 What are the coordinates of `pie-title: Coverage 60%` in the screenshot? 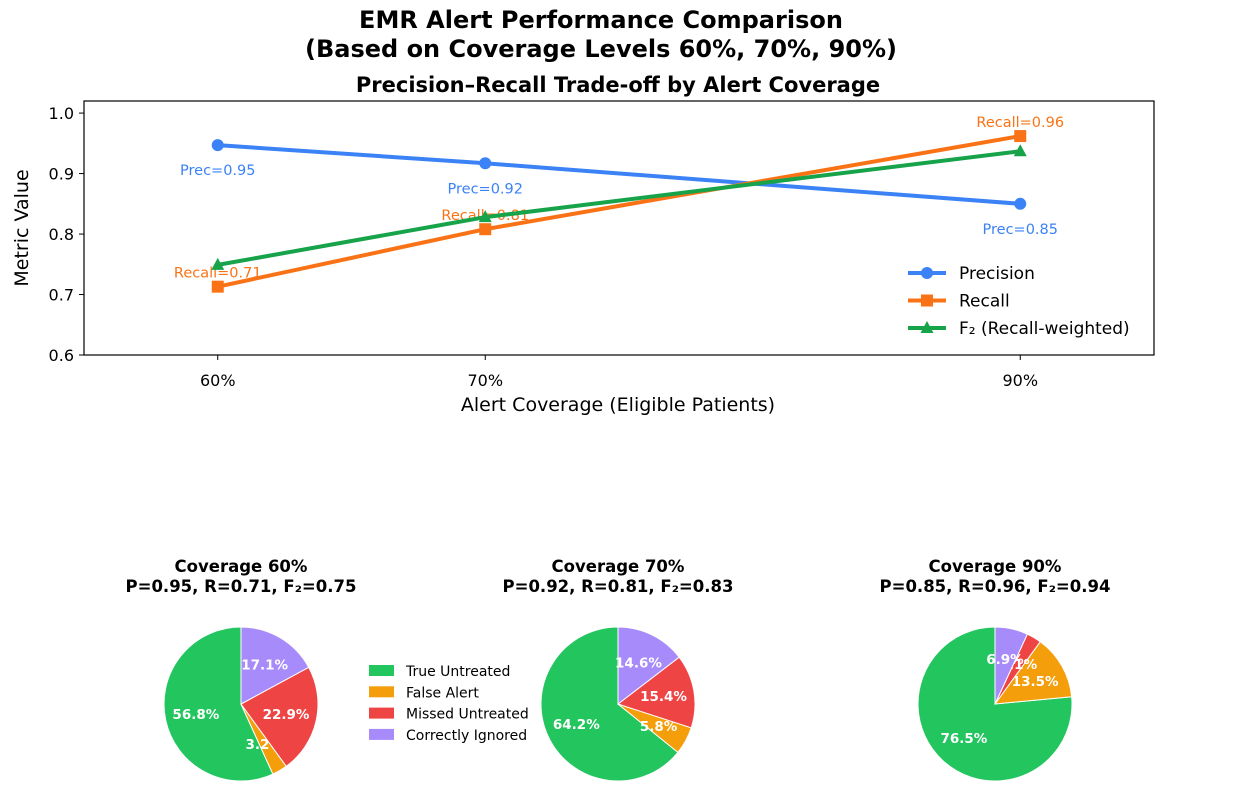 It's located at (241, 566).